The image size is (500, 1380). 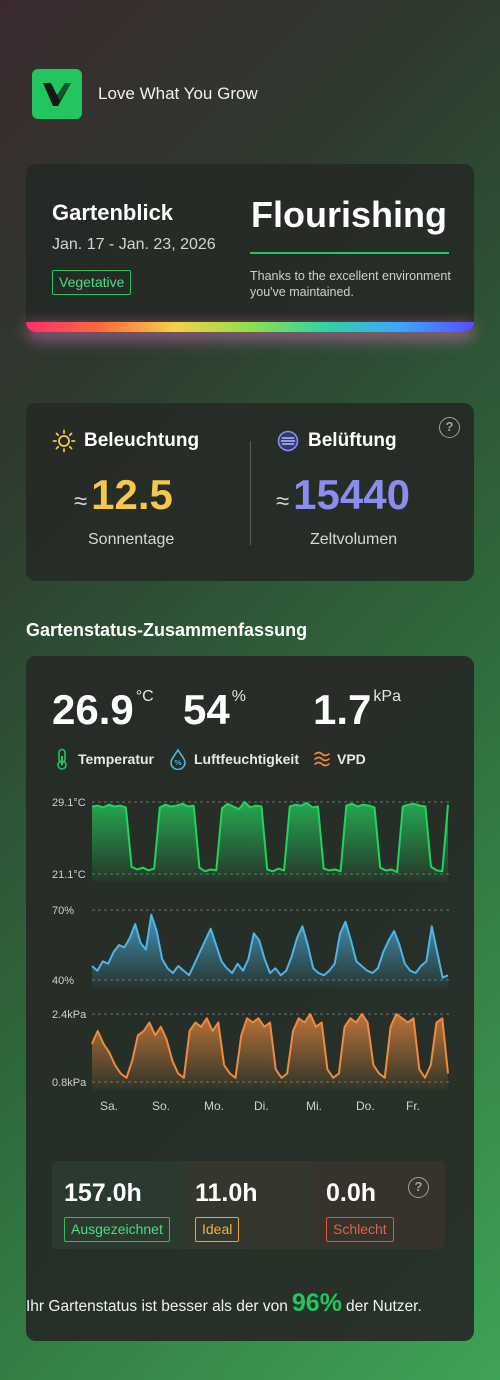 What do you see at coordinates (226, 1193) in the screenshot?
I see `hours-ideal-value: 11.0h` at bounding box center [226, 1193].